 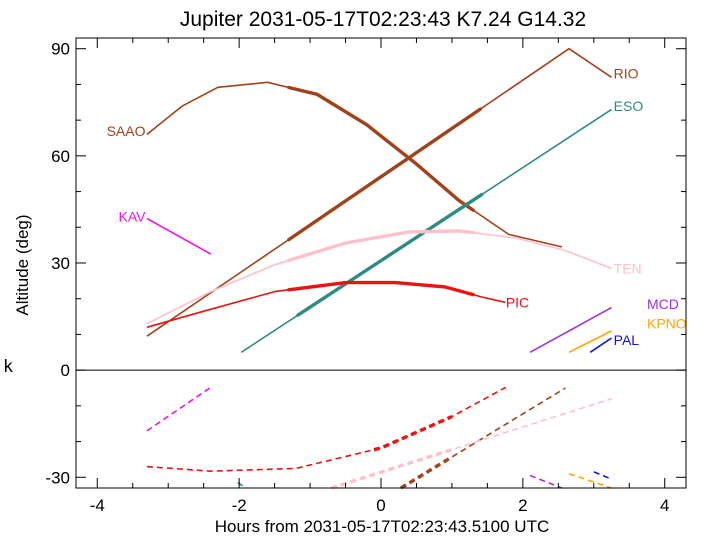 What do you see at coordinates (133, 217) in the screenshot?
I see `site-label-kav: KAV` at bounding box center [133, 217].